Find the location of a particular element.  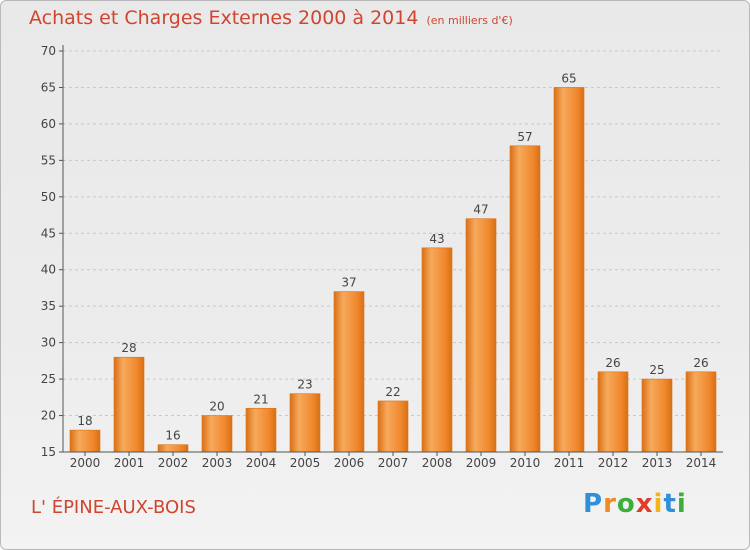

x-tick-label: 2000 is located at coordinates (85, 463).